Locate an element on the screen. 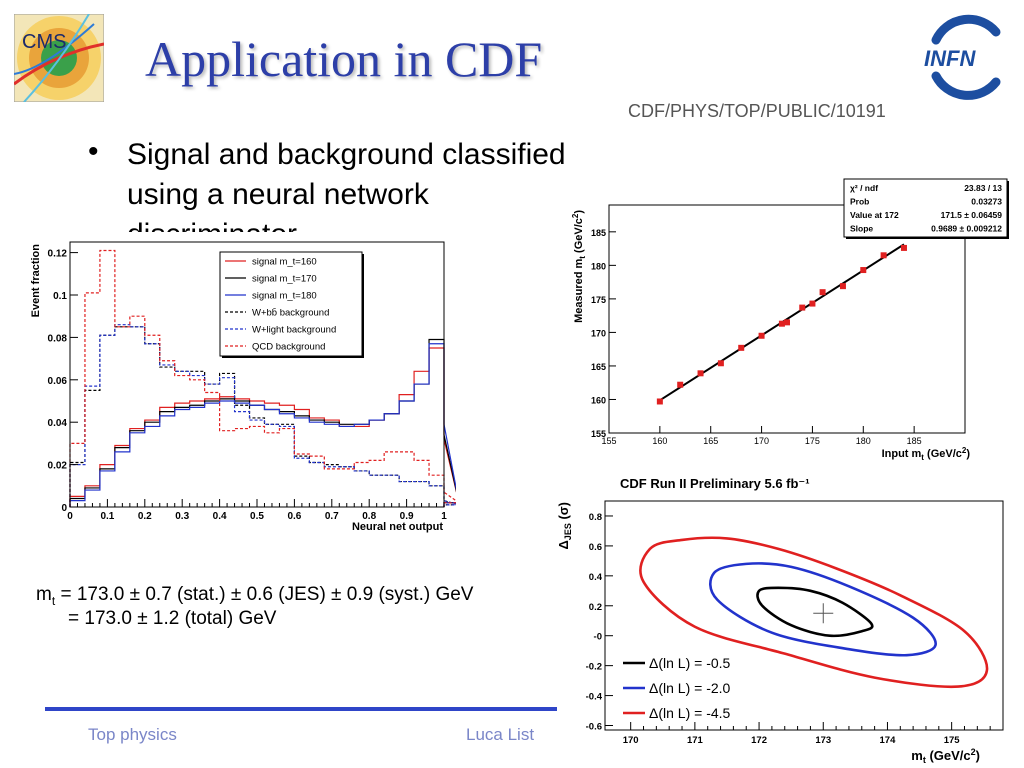  mt-subscript: t is located at coordinates (53, 600).